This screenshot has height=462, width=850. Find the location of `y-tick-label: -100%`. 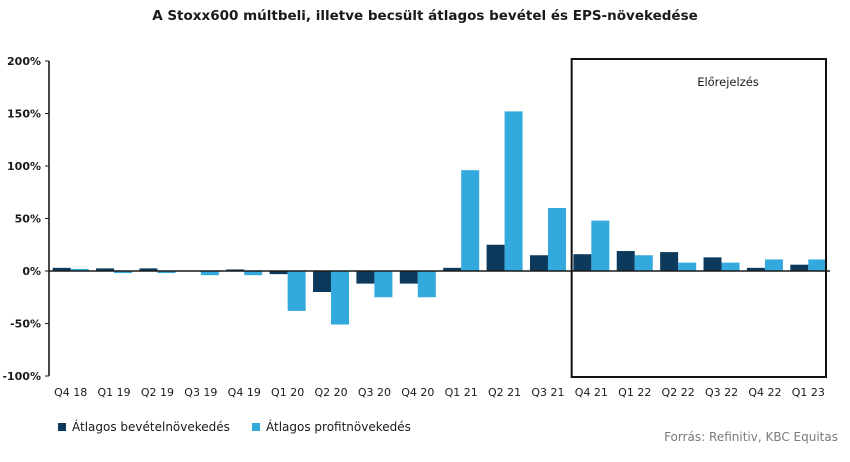

y-tick-label: -100% is located at coordinates (21, 376).